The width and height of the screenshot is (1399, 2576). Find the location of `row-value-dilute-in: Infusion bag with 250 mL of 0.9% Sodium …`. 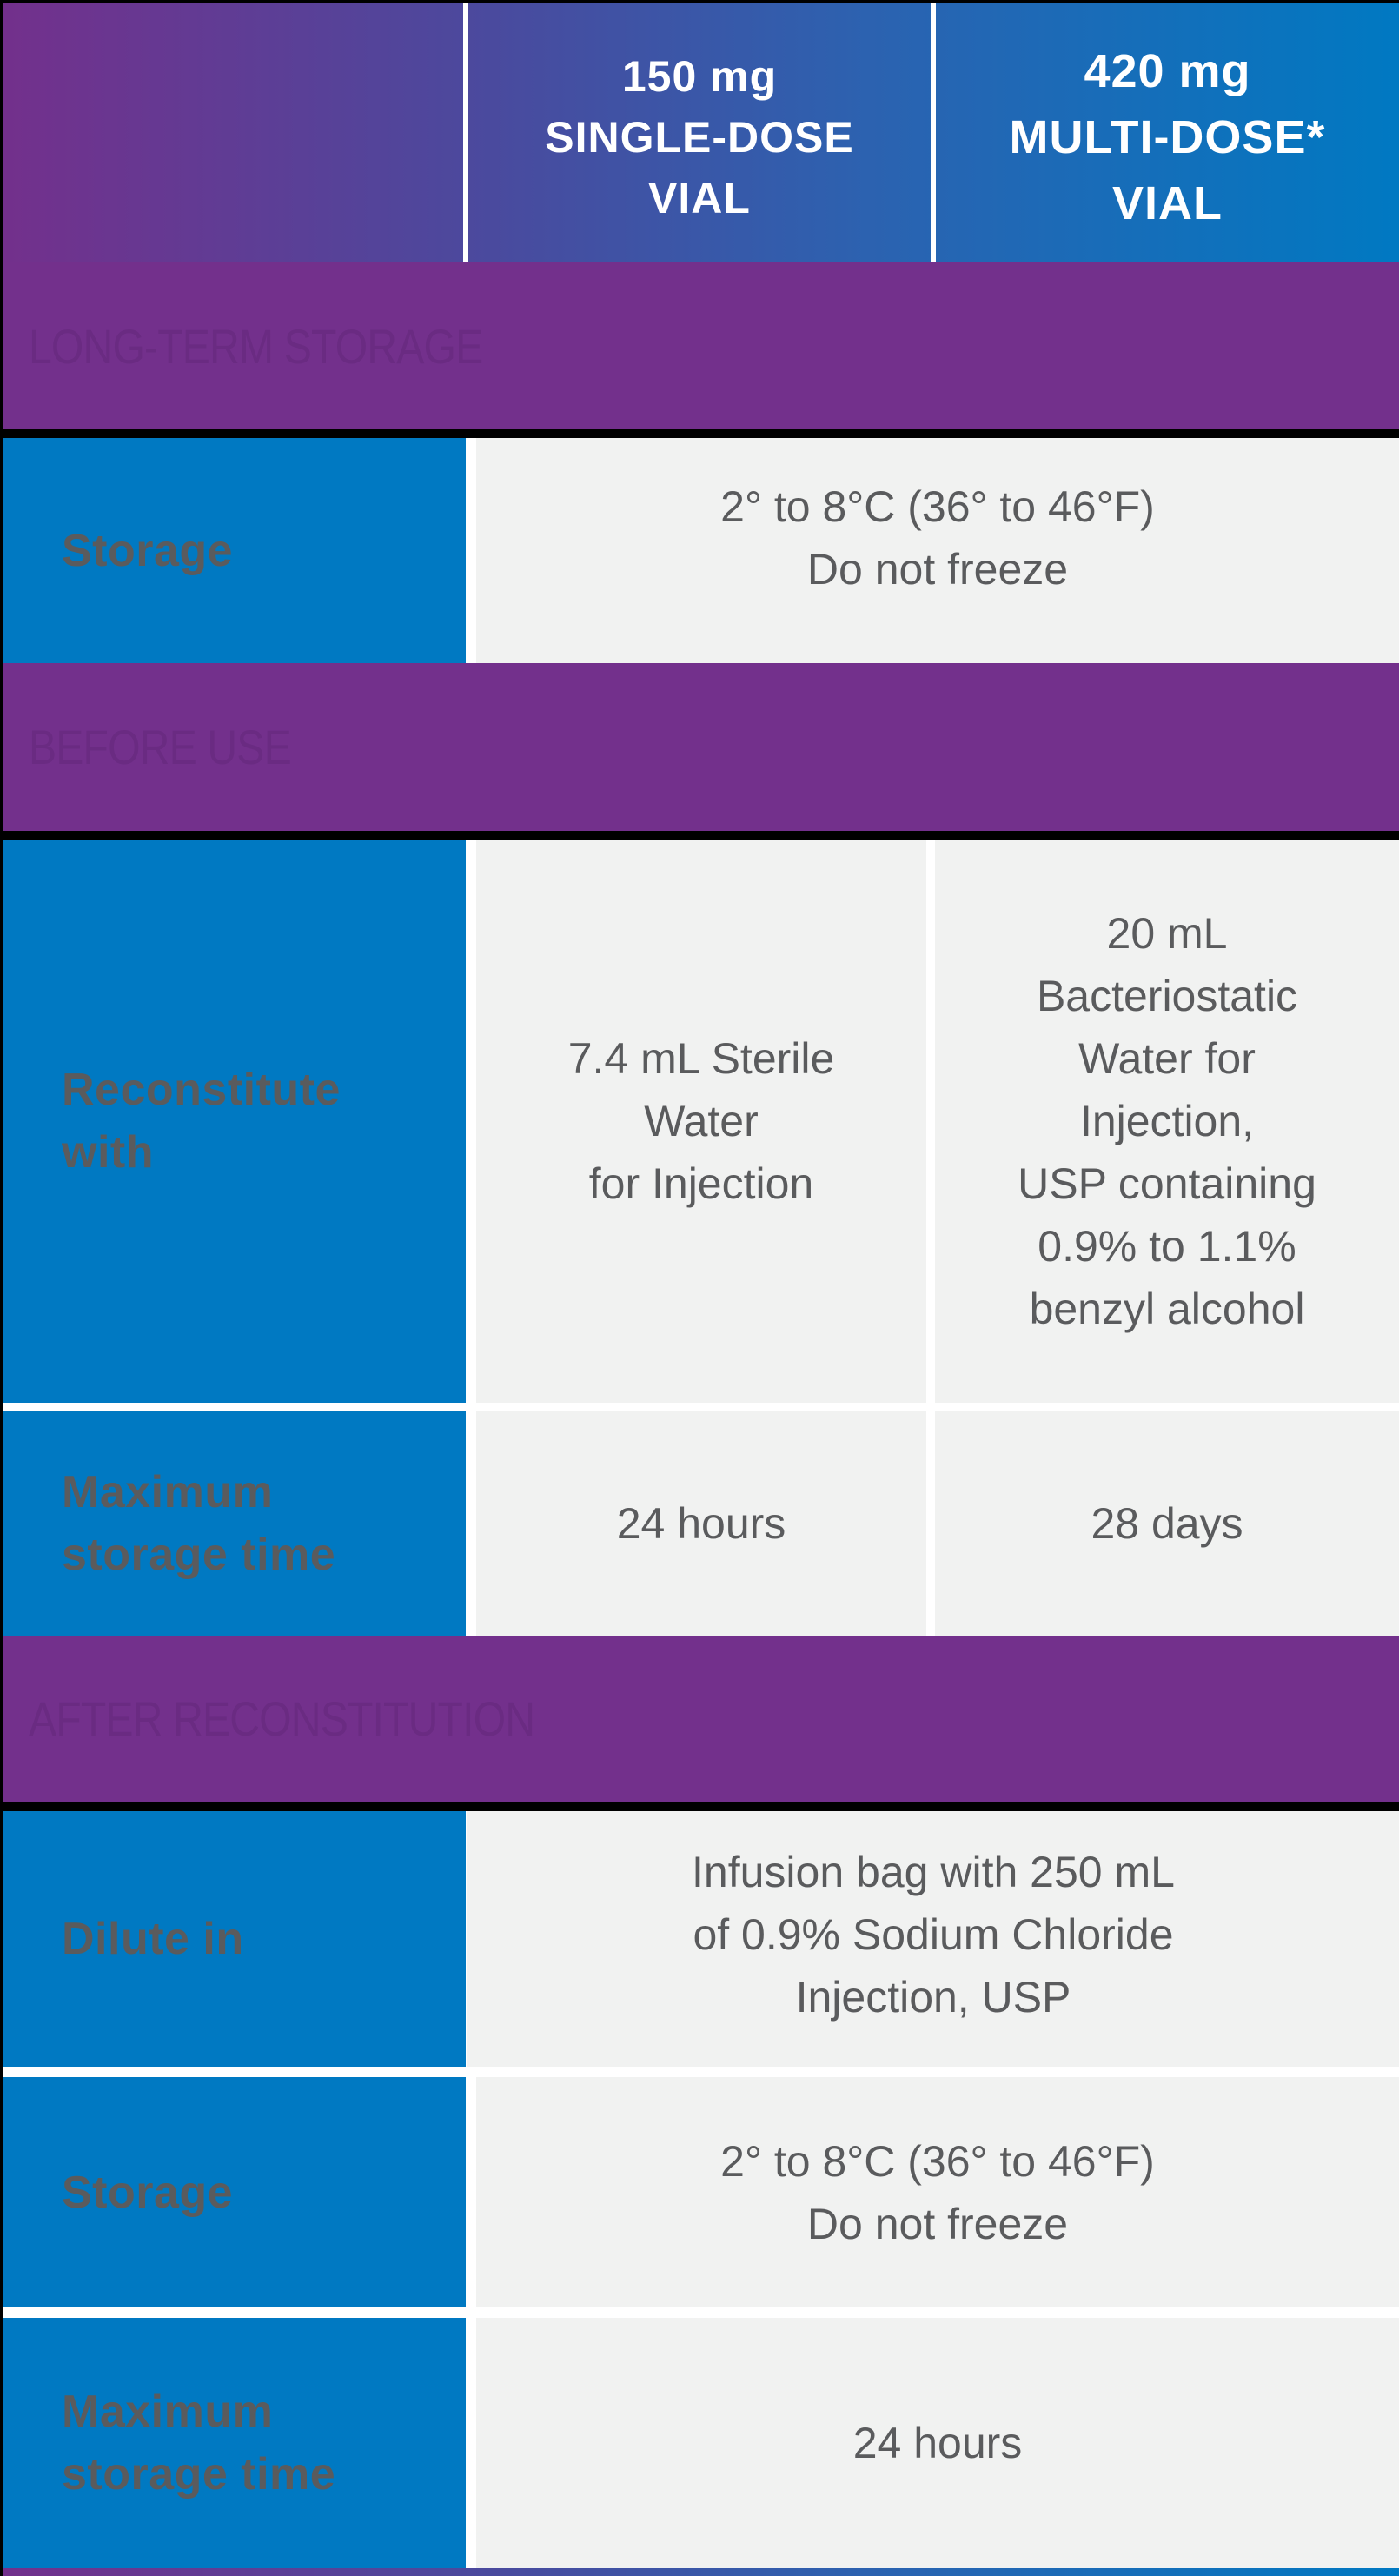

row-value-dilute-in: Infusion bag with 250 mL of 0.9% Sodium … is located at coordinates (933, 1939).